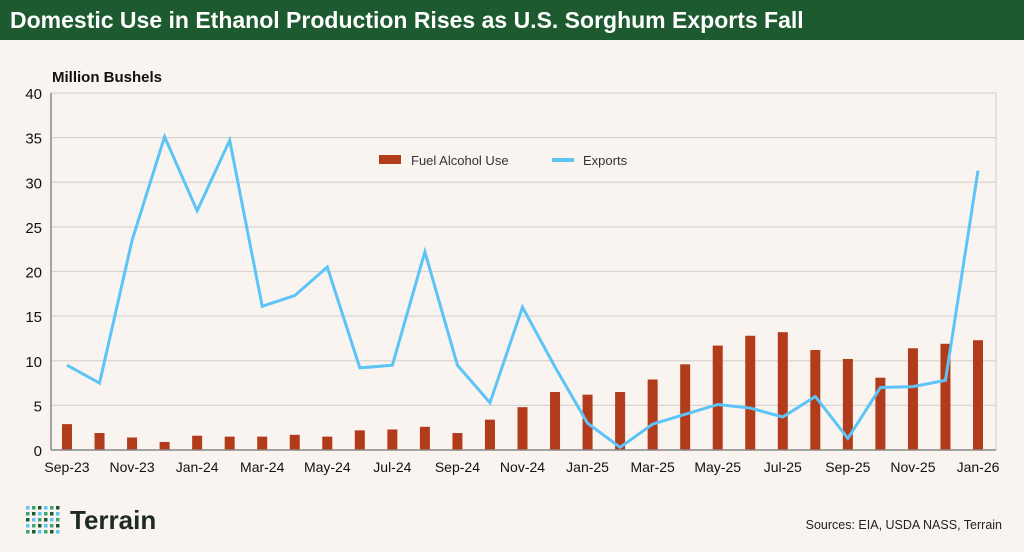 This screenshot has height=552, width=1024. What do you see at coordinates (847, 467) in the screenshot?
I see `x-tick-label: Sep-25` at bounding box center [847, 467].